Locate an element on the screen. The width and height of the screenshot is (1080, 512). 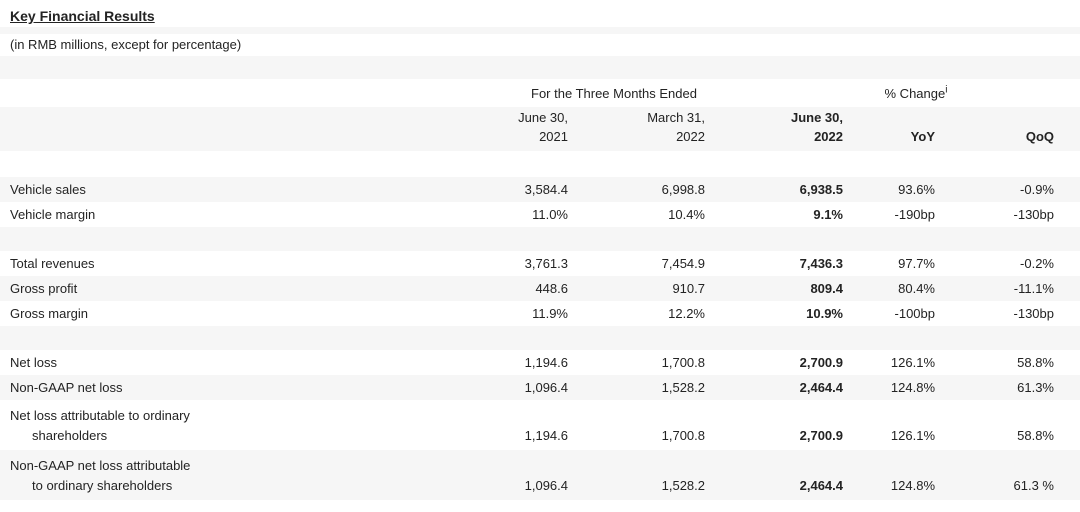
table-row: Gross profit 448.6 910.7 809.4 80.4% -11.1% is located at coordinates (540, 288).